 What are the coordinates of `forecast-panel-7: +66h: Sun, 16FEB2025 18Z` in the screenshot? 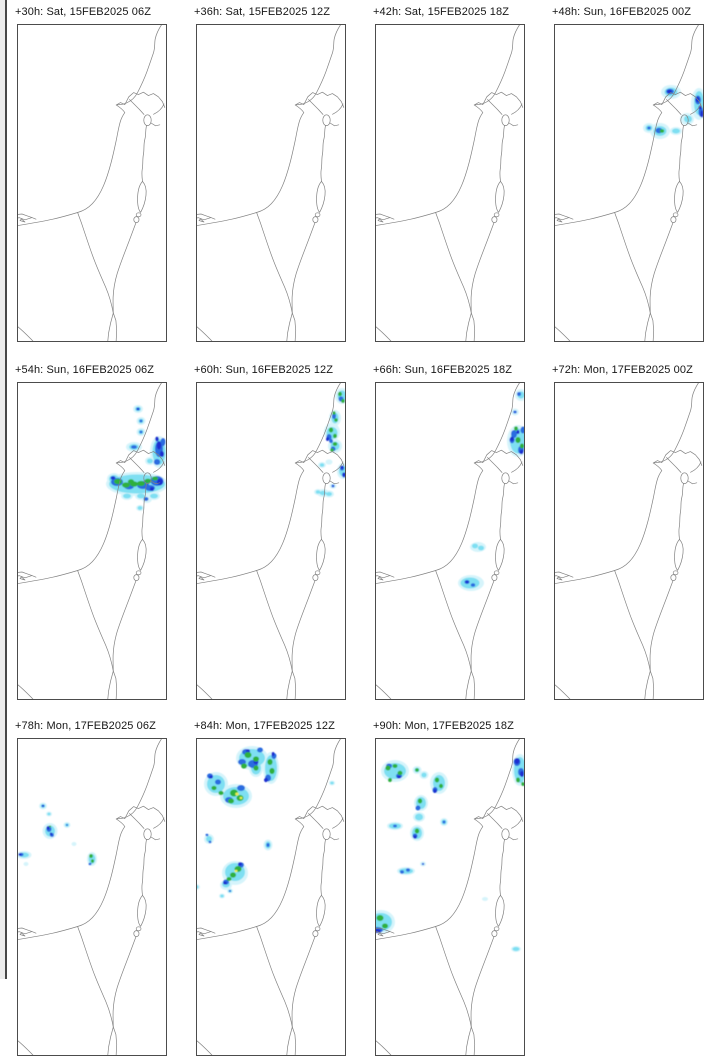 It's located at (449, 532).